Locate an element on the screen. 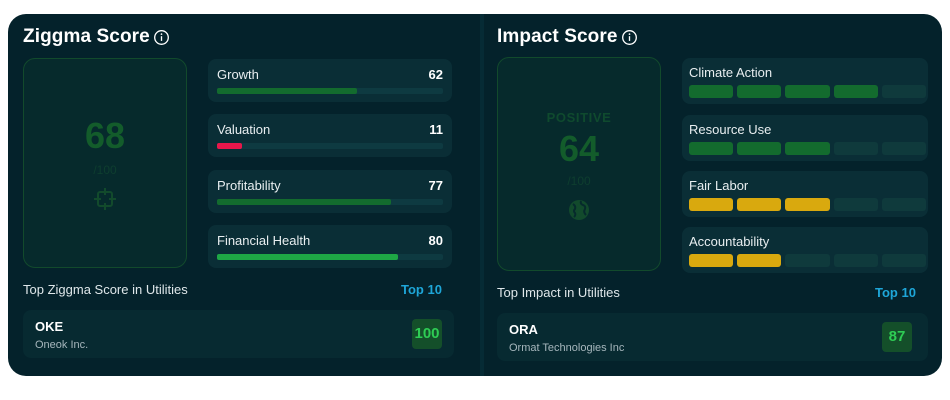 Image resolution: width=950 pixels, height=400 pixels. impact-score-box: POSITIVE 64 /100 is located at coordinates (579, 164).